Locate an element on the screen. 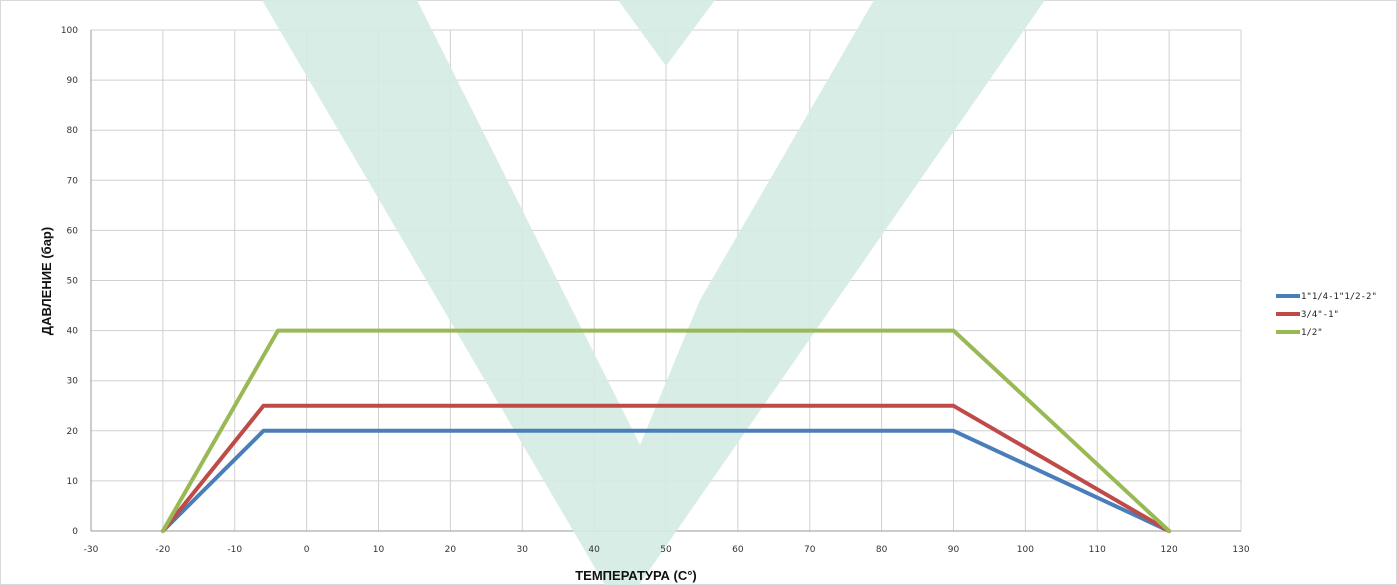  legend-label: 1"1/4-1"1/2-2" is located at coordinates (1339, 297).